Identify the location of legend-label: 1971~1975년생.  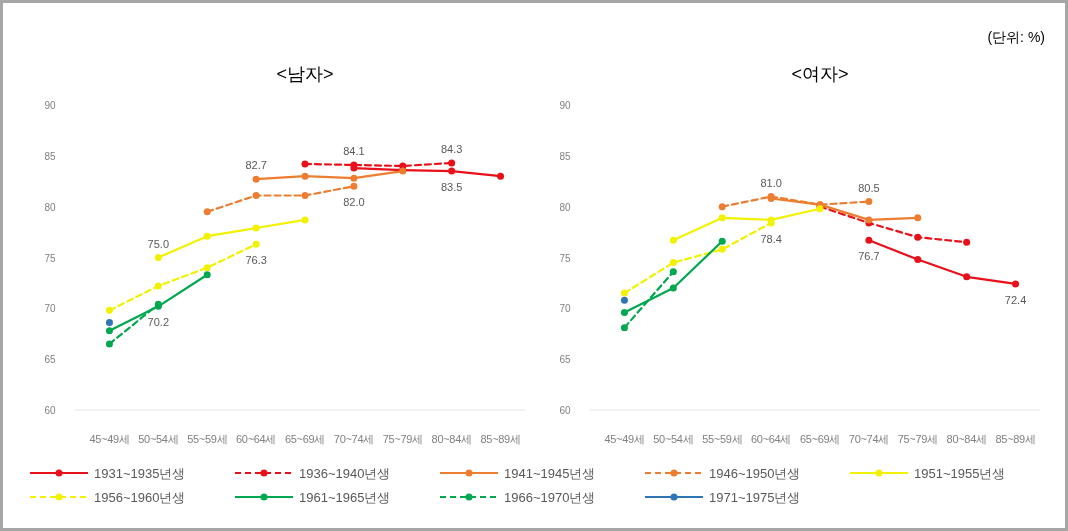
(755, 497).